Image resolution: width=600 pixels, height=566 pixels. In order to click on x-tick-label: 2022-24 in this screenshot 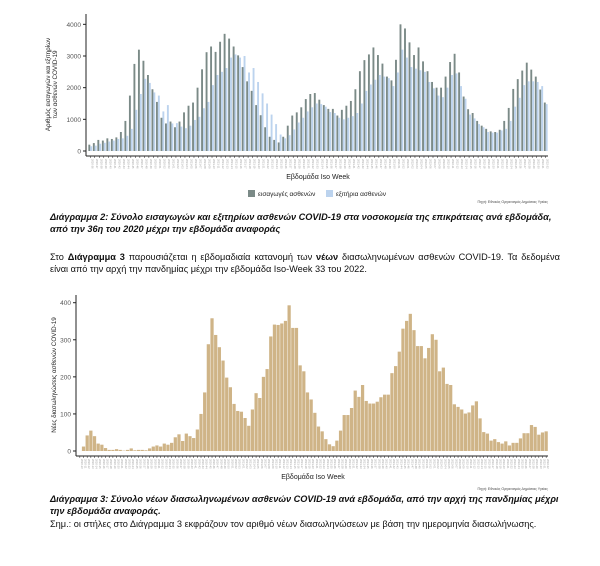, I will do `click(519, 464)`.